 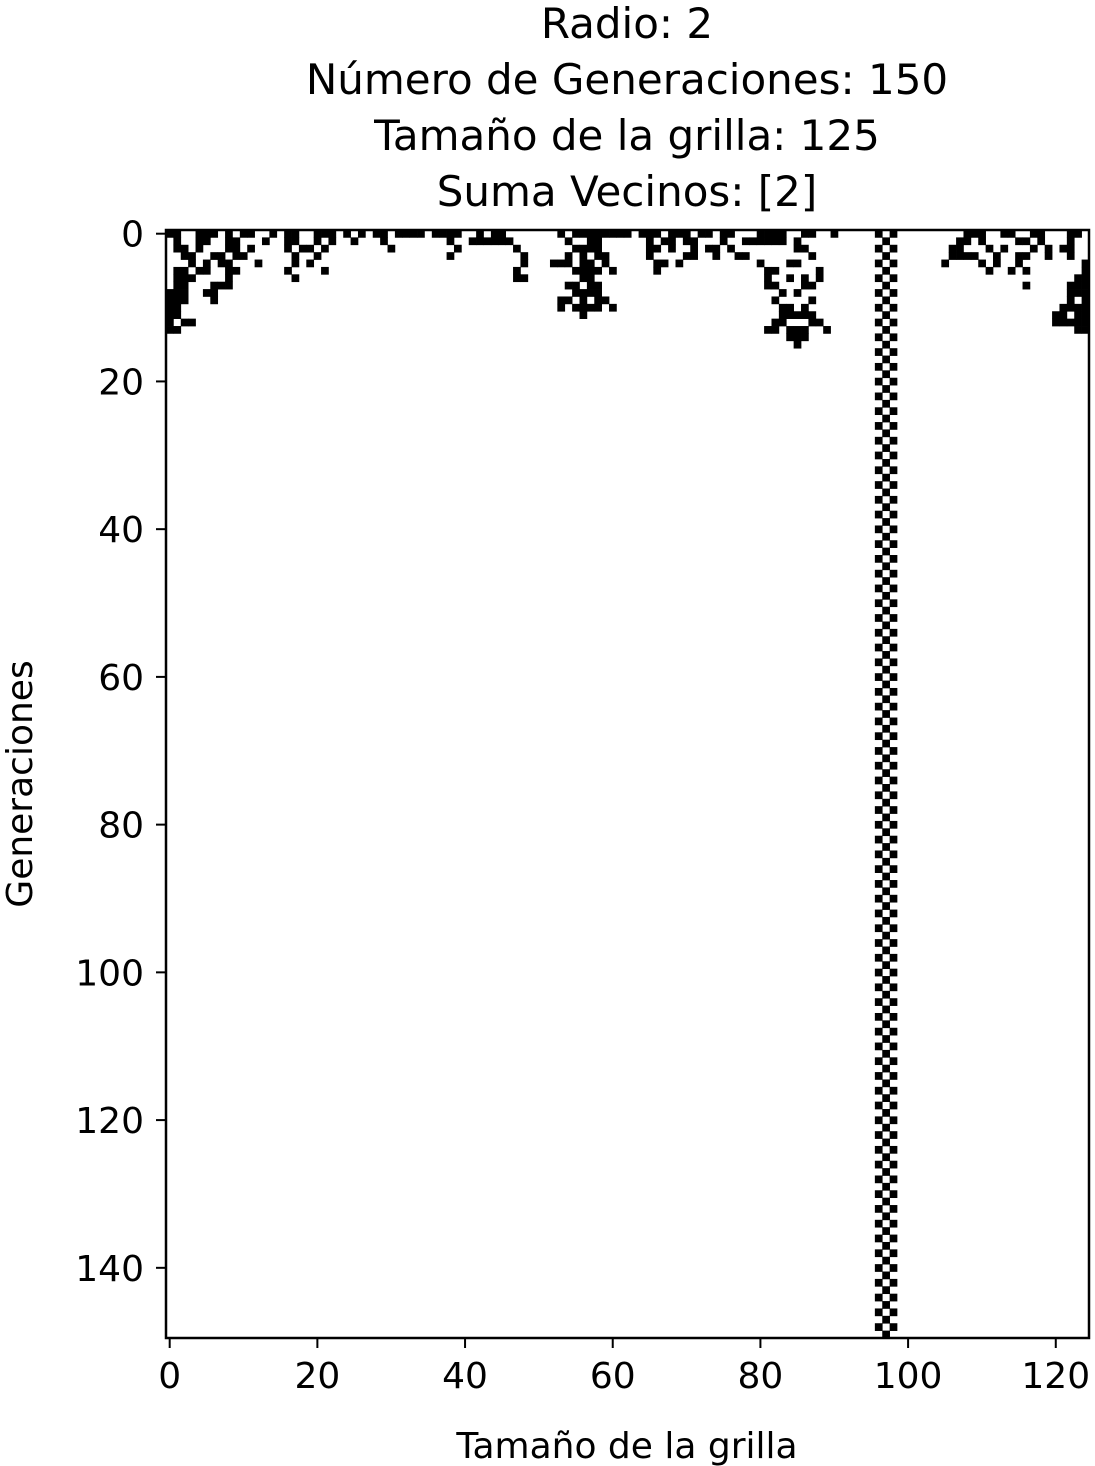 I want to click on y-tick-label: 100, so click(x=109, y=973).